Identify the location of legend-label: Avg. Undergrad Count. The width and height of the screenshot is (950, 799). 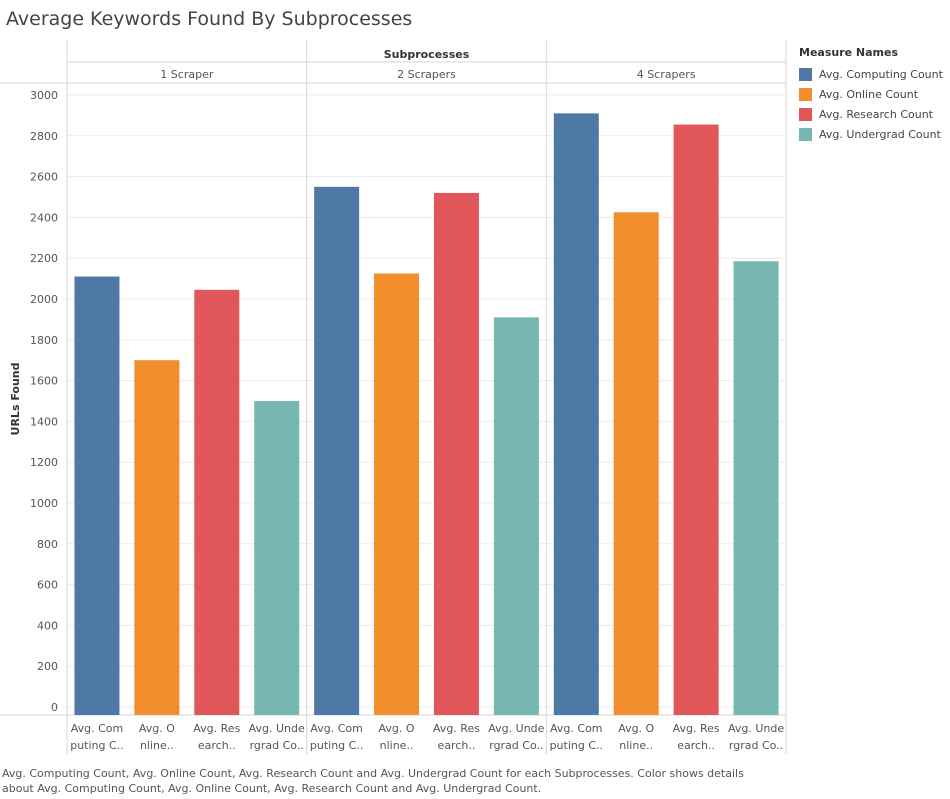
(880, 134).